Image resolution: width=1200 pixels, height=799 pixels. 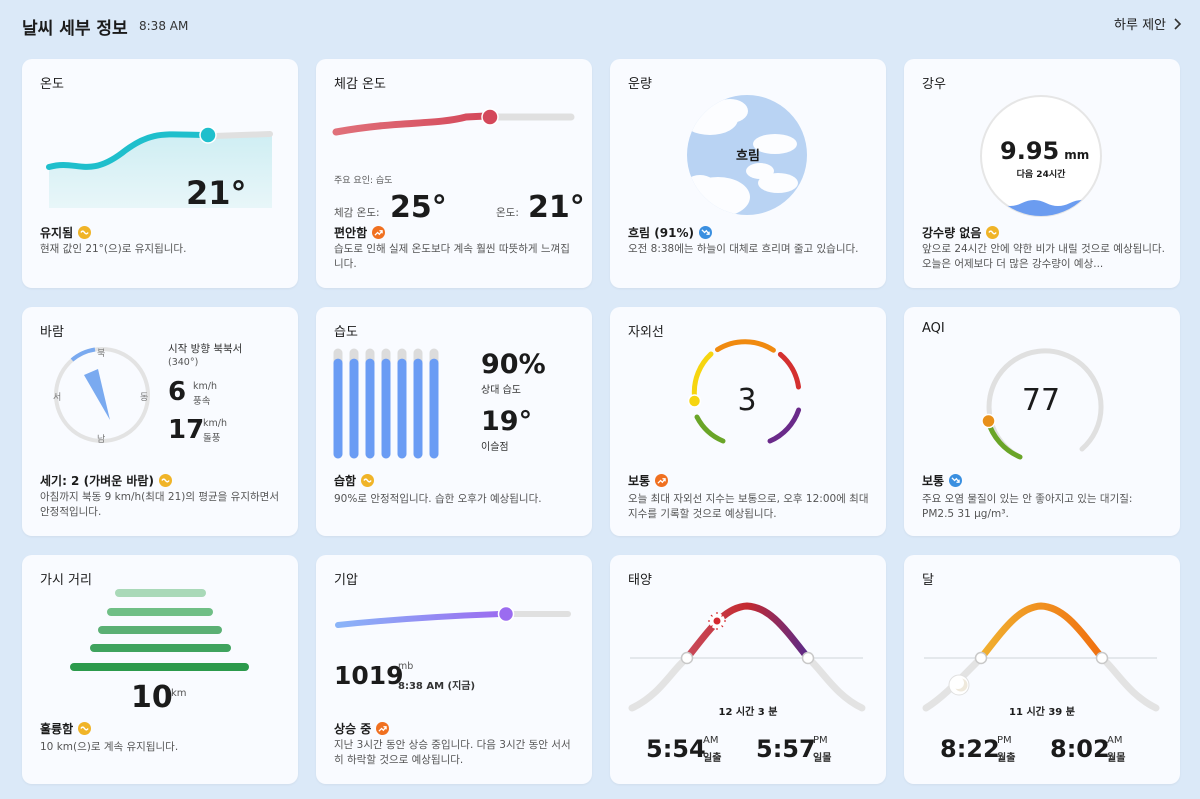 What do you see at coordinates (507, 421) in the screenshot?
I see `dew-point-value: 19°` at bounding box center [507, 421].